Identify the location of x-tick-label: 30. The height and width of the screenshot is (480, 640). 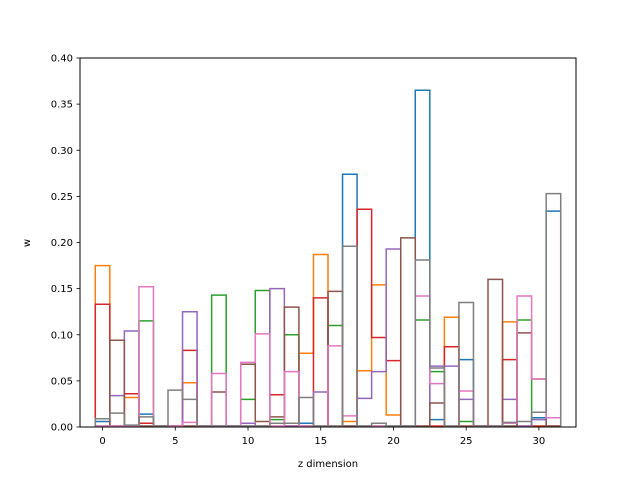
(539, 441).